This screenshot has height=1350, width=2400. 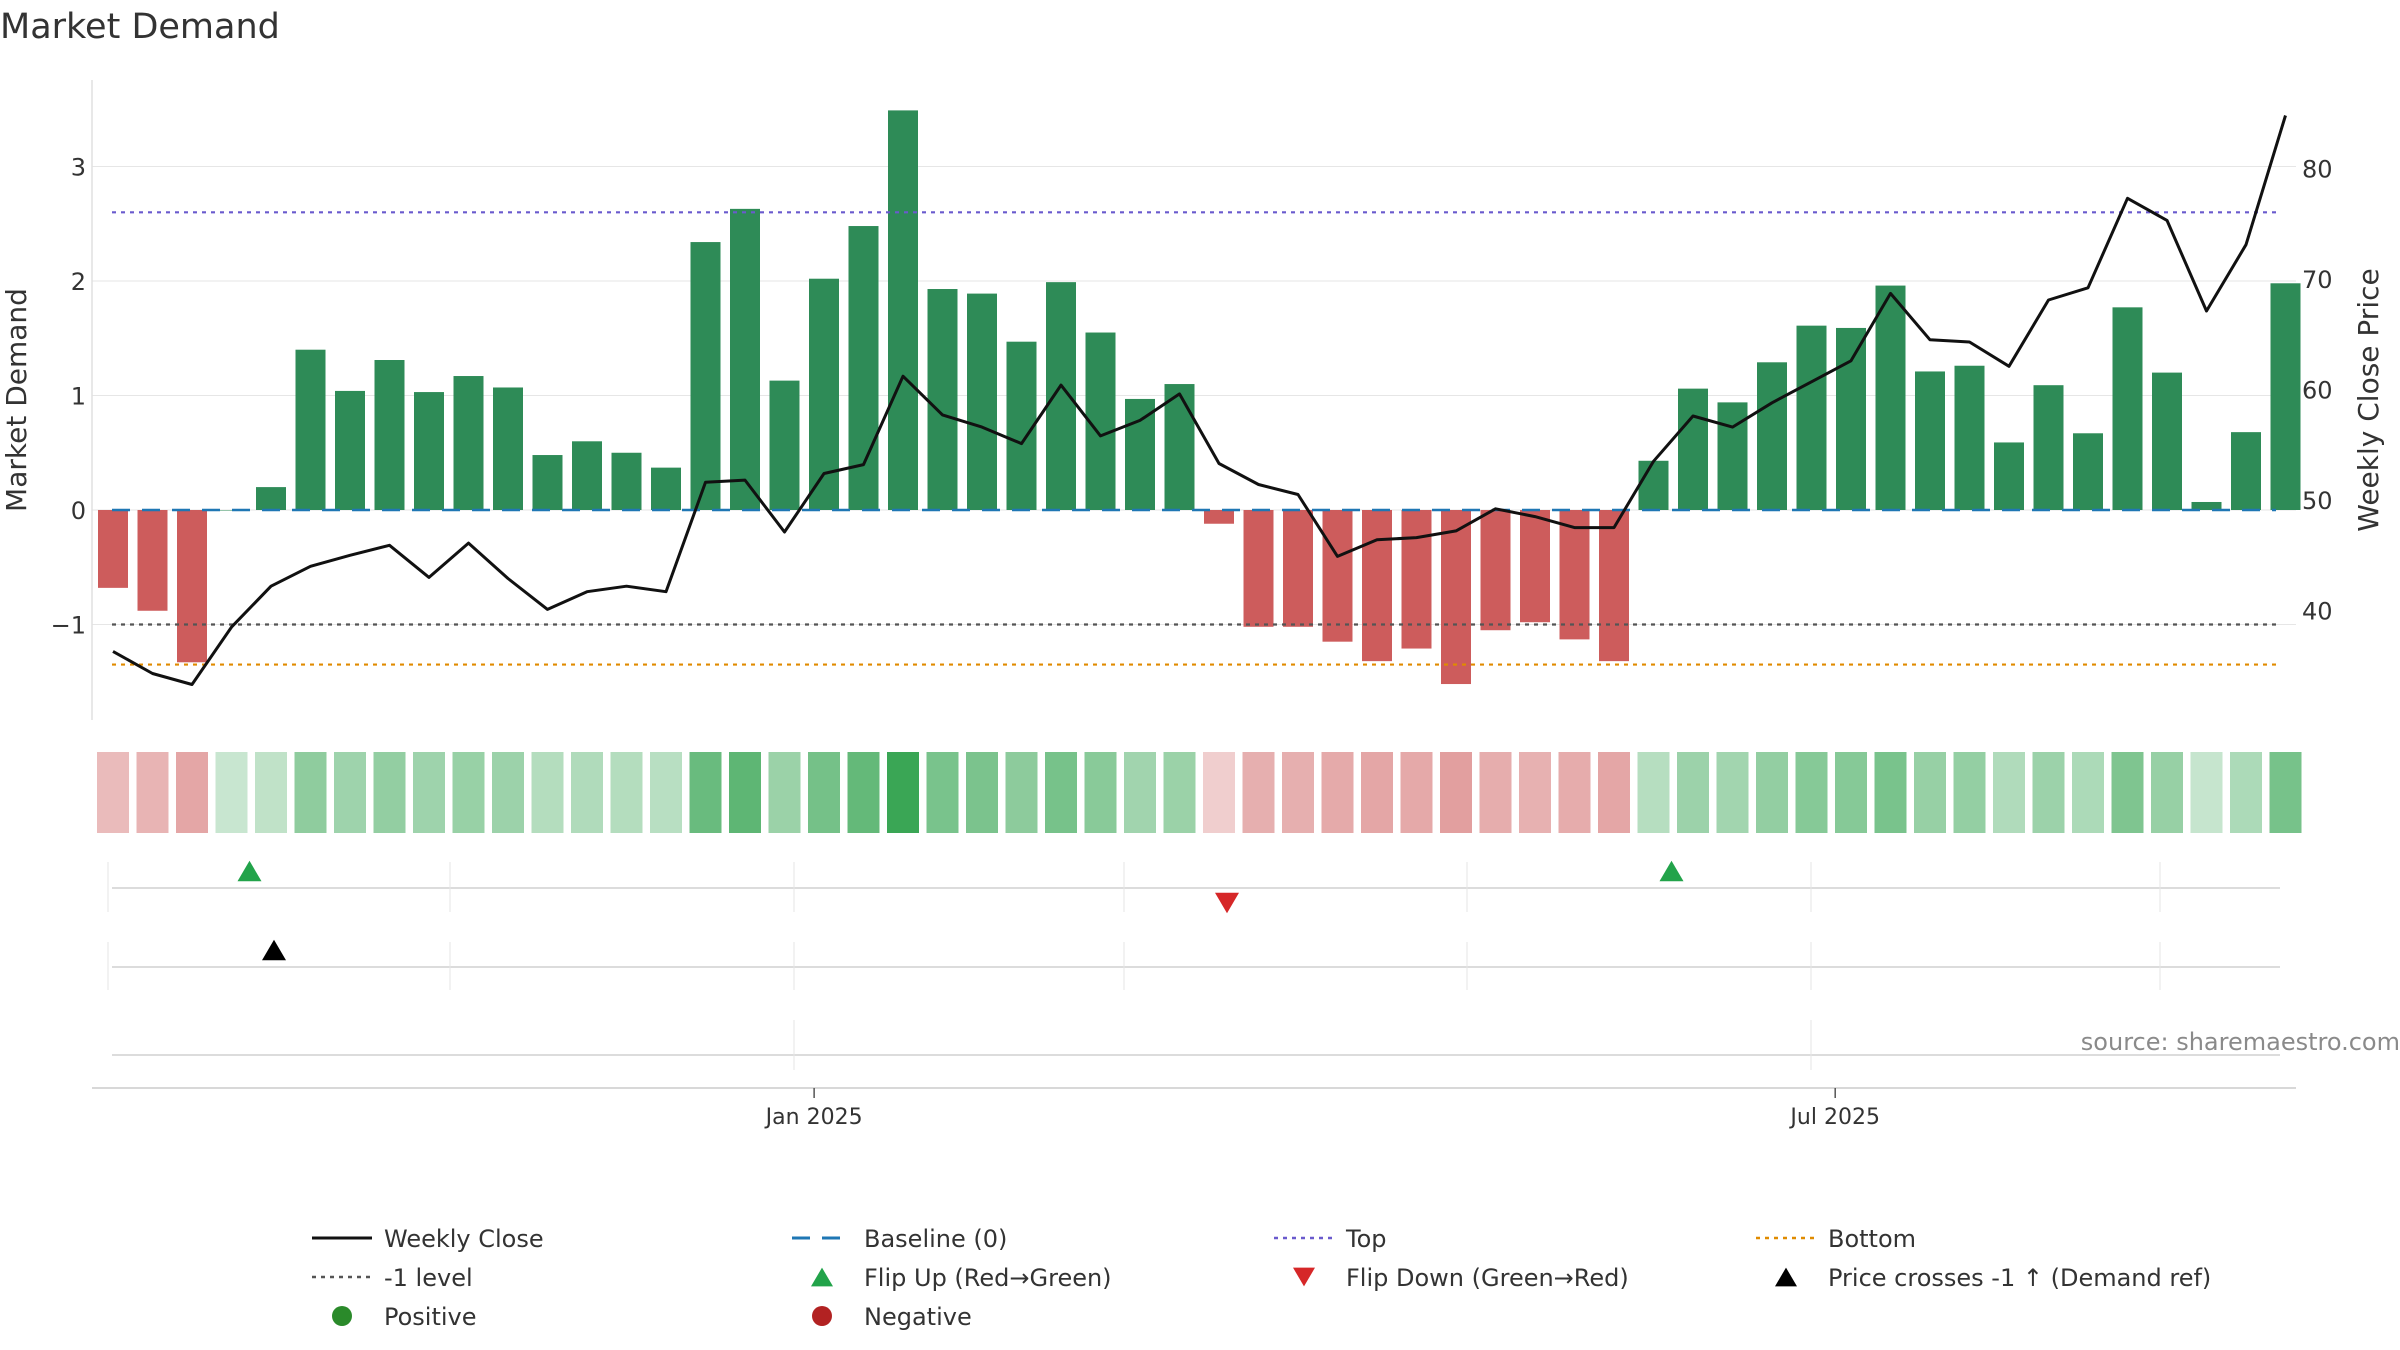 I want to click on left-axis-label: Market Demand, so click(x=16, y=400).